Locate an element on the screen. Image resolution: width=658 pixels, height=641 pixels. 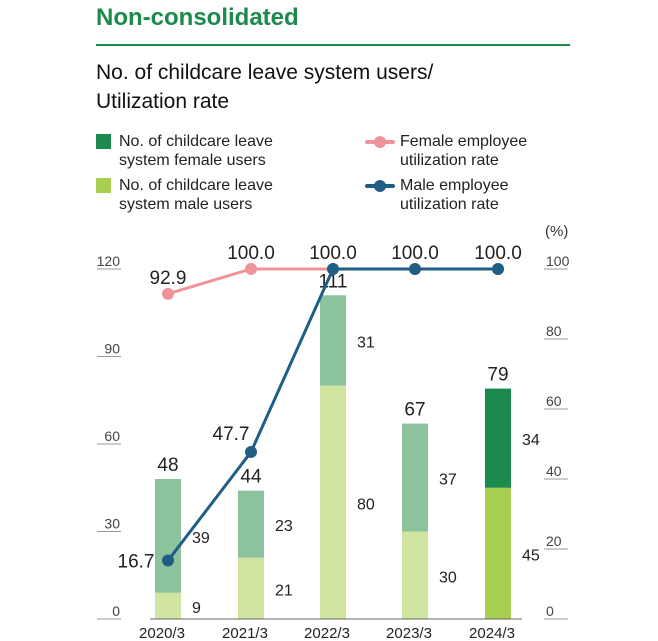
total-users-label: 67 is located at coordinates (414, 410).